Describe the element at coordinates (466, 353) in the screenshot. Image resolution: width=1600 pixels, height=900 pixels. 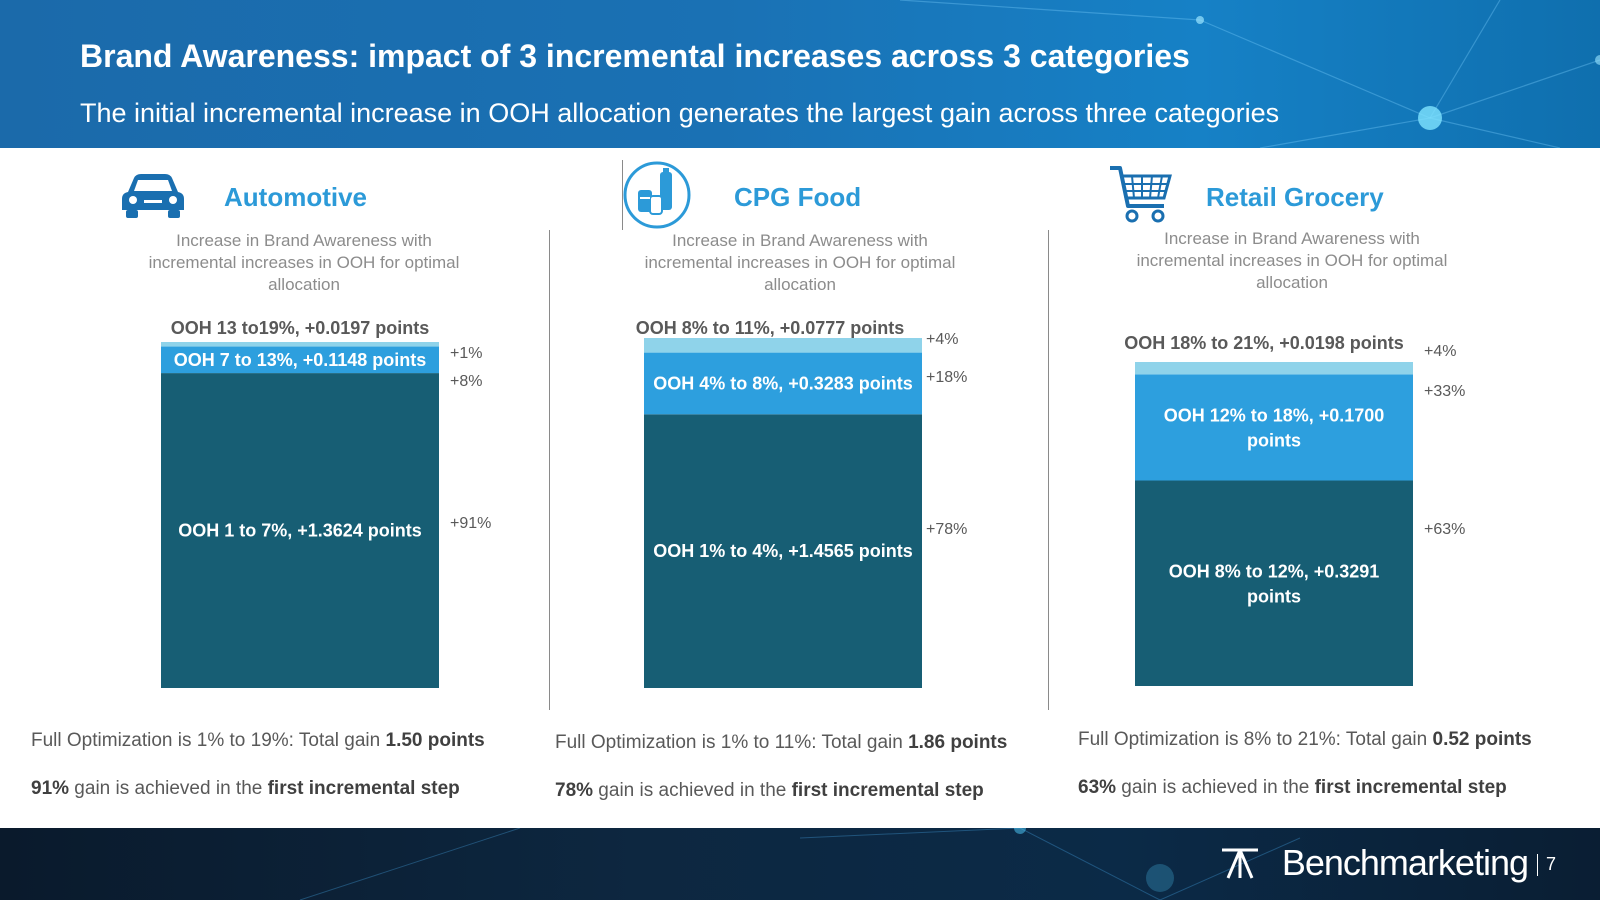
I see `share-label: +1%` at that location.